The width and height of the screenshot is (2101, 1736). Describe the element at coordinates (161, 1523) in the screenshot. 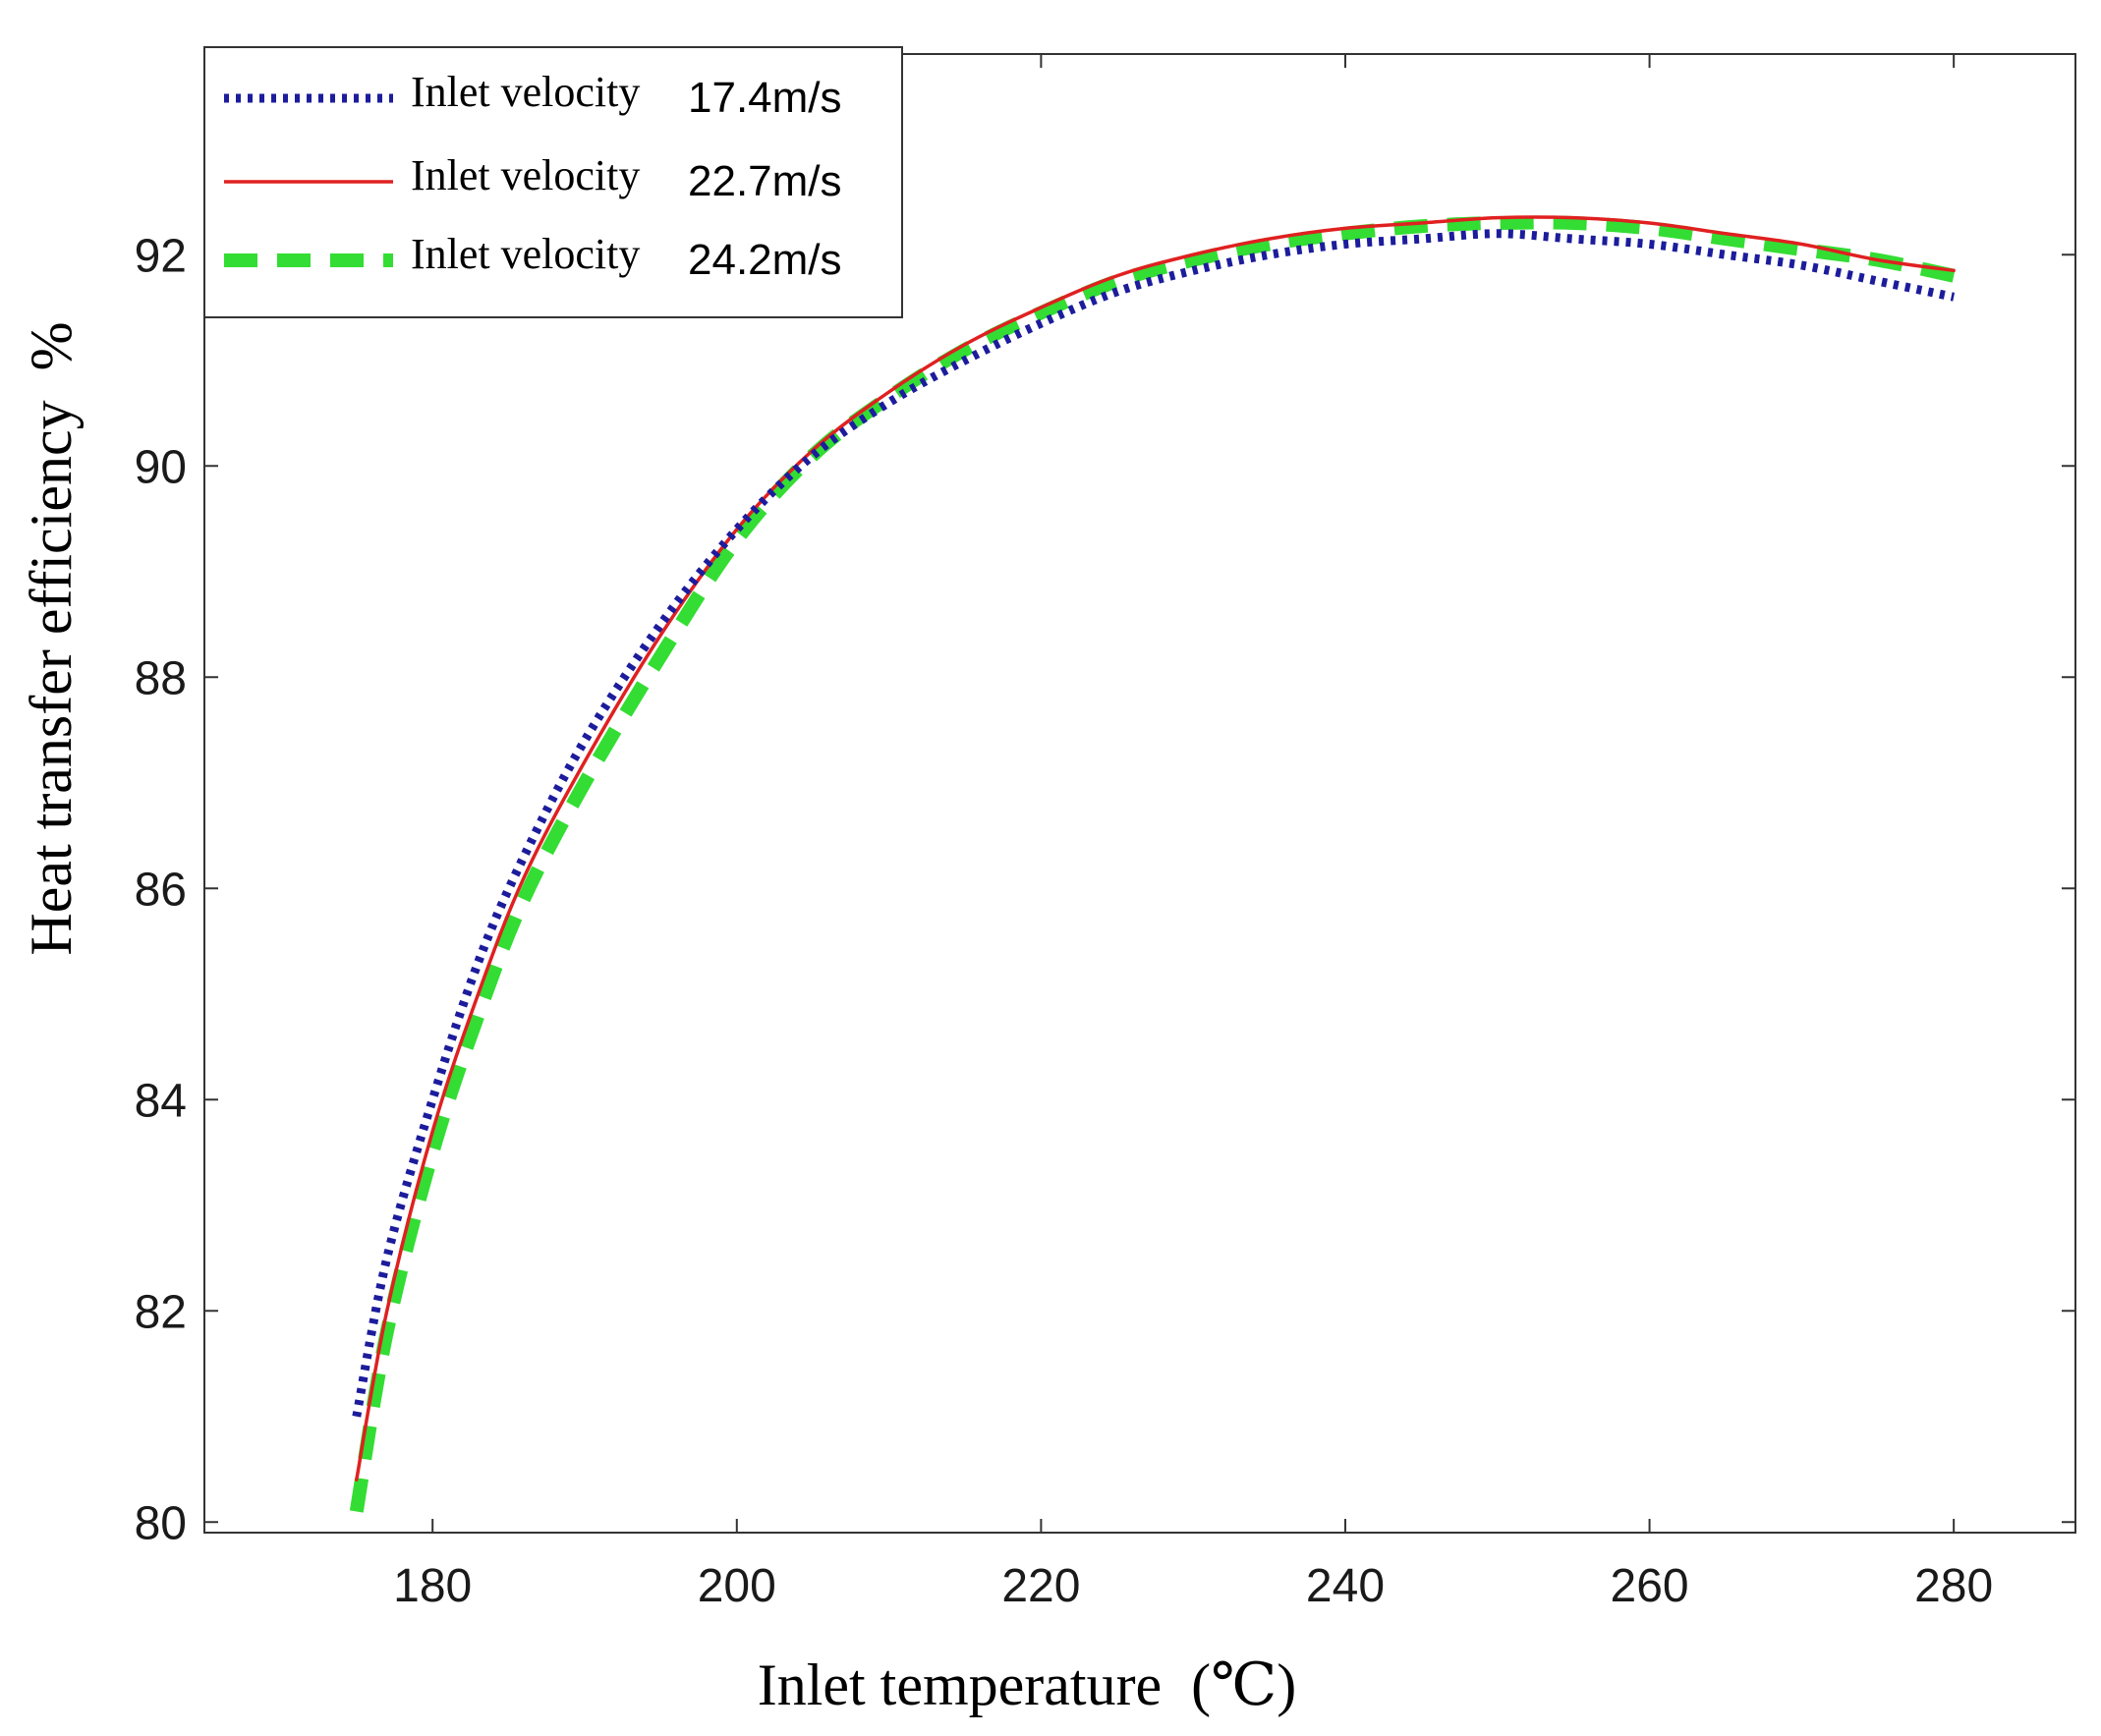

I see `y-tick-label: 80` at that location.